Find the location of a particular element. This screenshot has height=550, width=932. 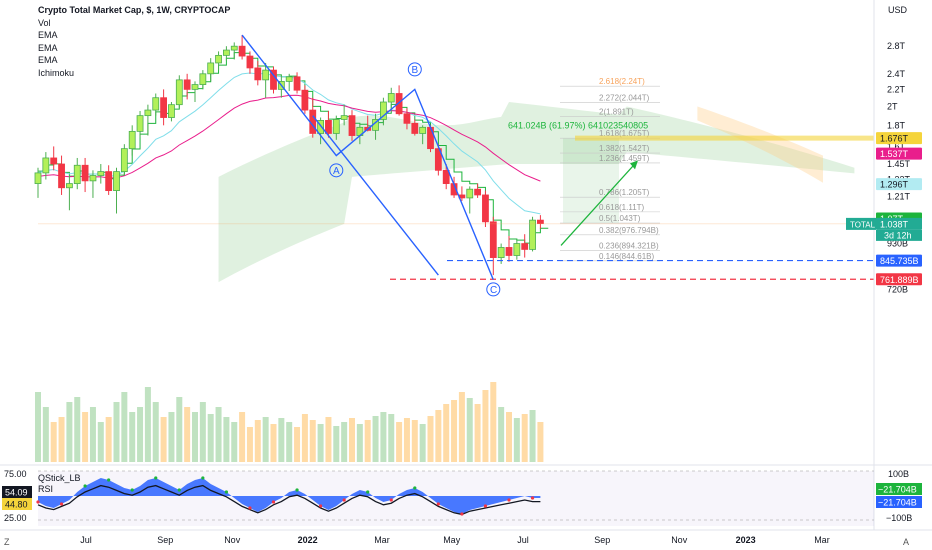

price-badge-text: 761.889B is located at coordinates (899, 280).